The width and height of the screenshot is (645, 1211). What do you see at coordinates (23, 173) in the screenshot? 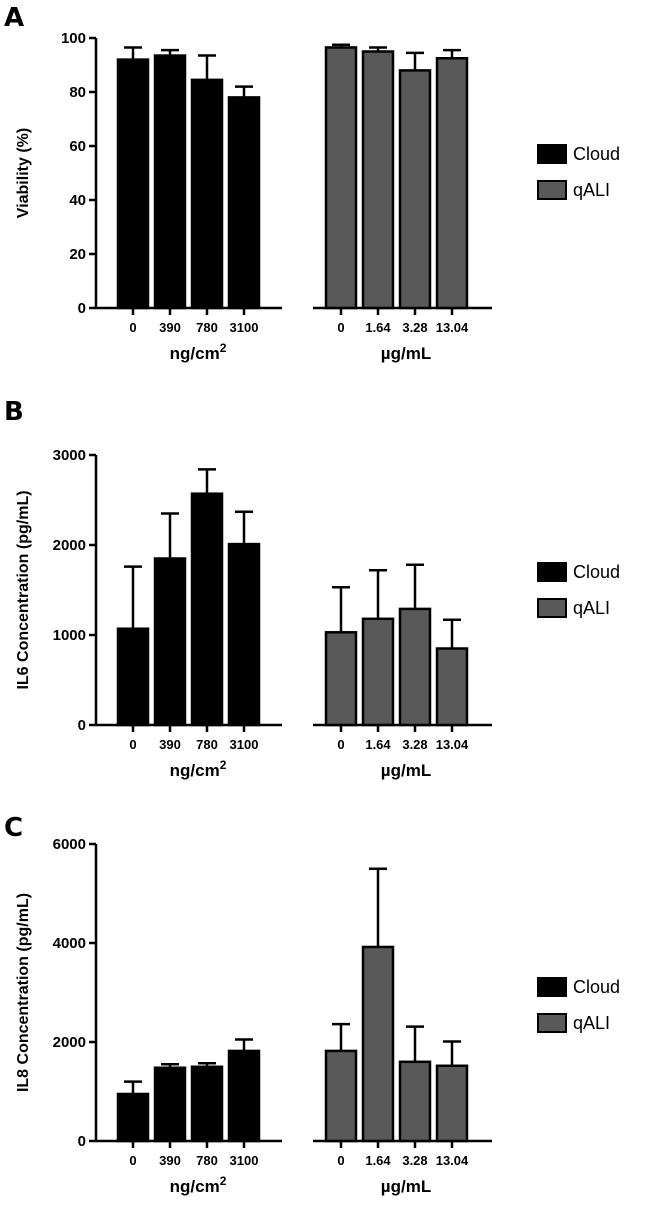
I see `y-axis-label: Viability (%)` at bounding box center [23, 173].